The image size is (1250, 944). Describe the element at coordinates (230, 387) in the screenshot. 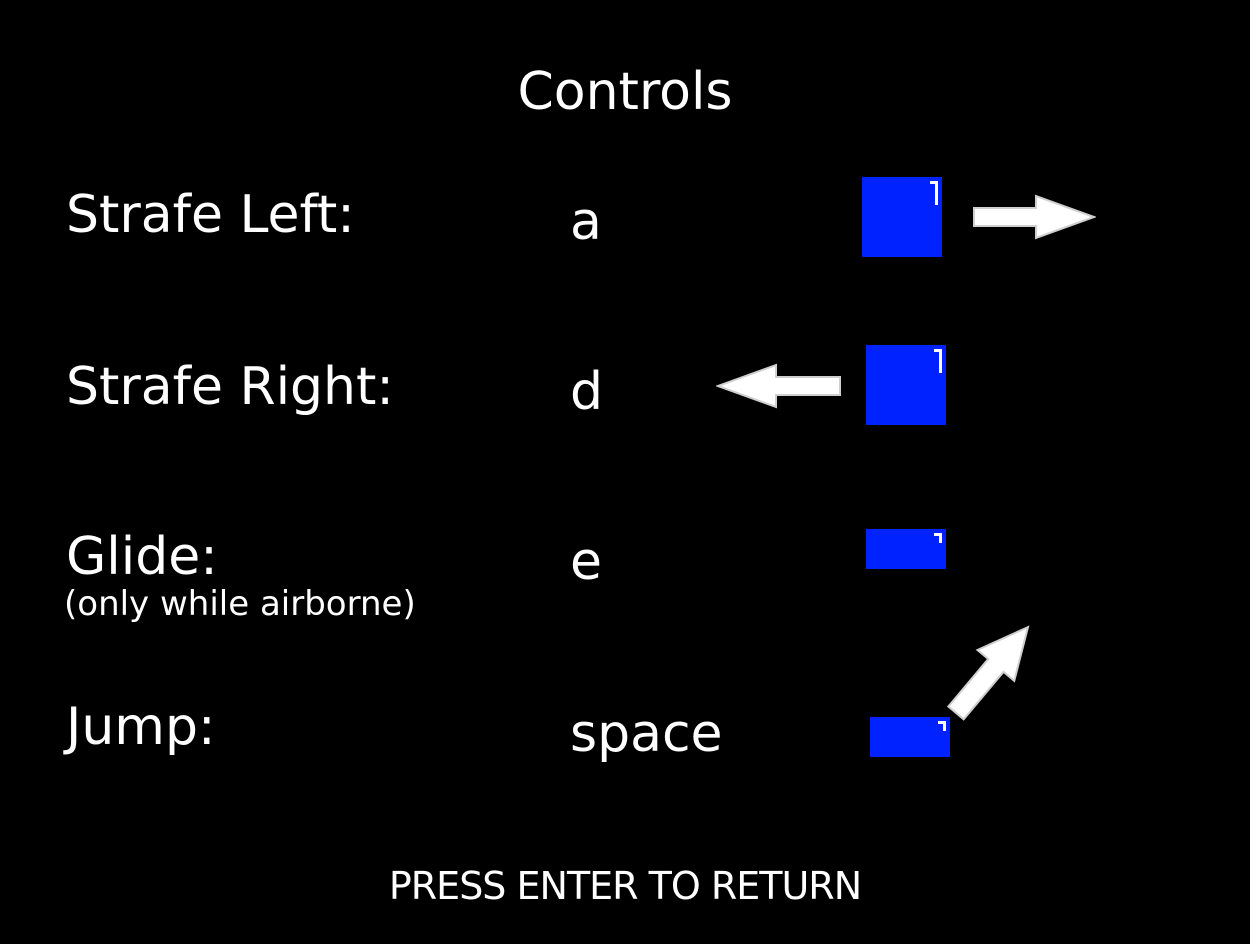

I see `control-label-strafe-right: Strafe Right:` at that location.